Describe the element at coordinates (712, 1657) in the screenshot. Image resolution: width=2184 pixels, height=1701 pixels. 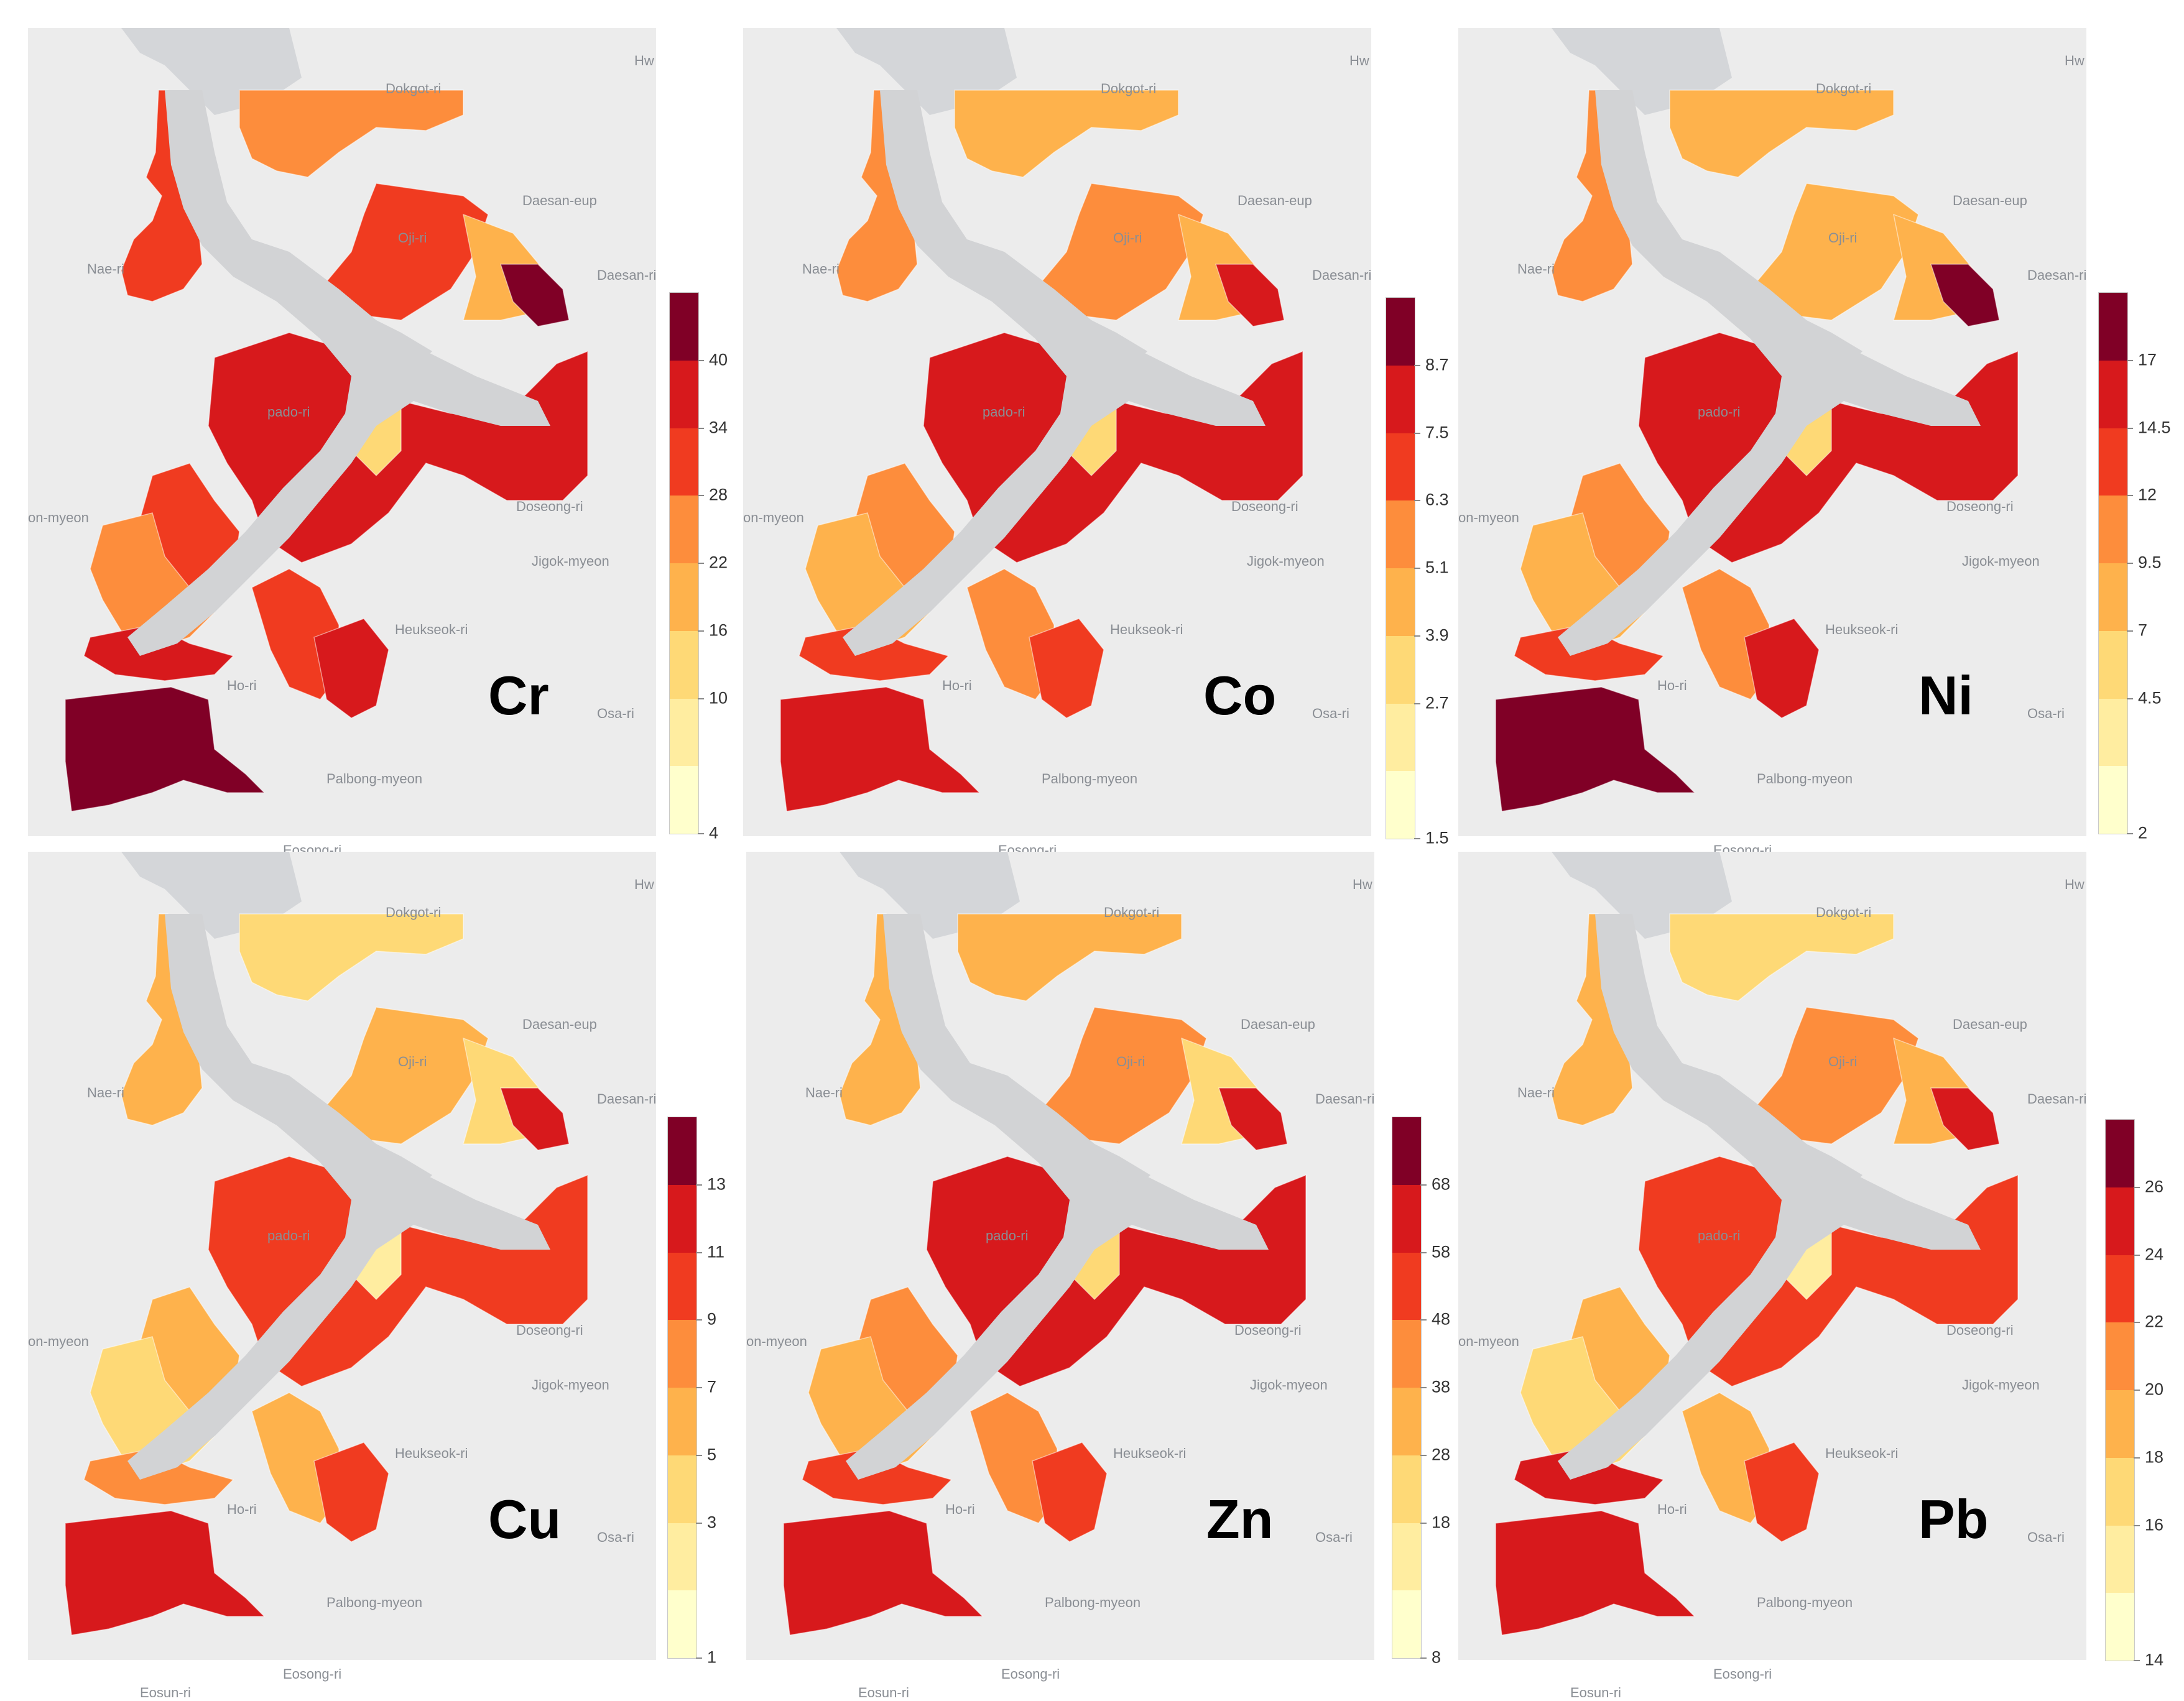
I see `legend-tick-label: 1` at that location.